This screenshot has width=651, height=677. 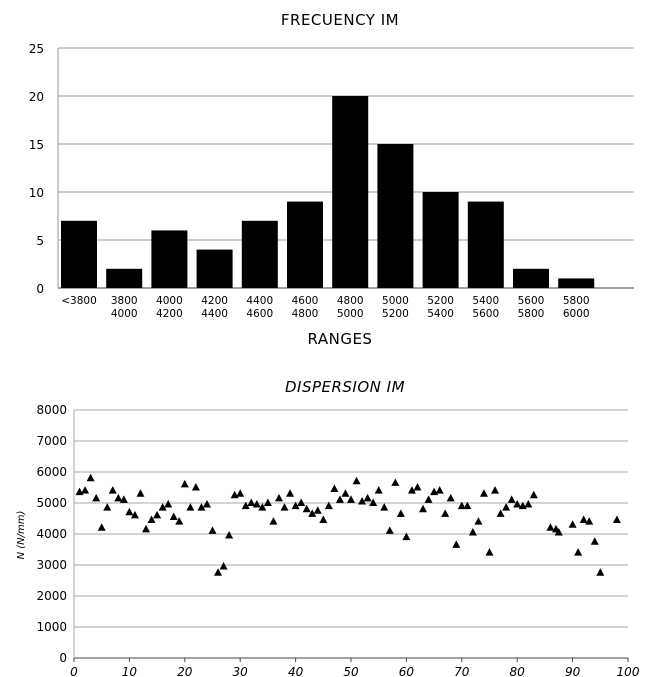 I want to click on scatter-x-tick-label: 20, so click(x=185, y=671).